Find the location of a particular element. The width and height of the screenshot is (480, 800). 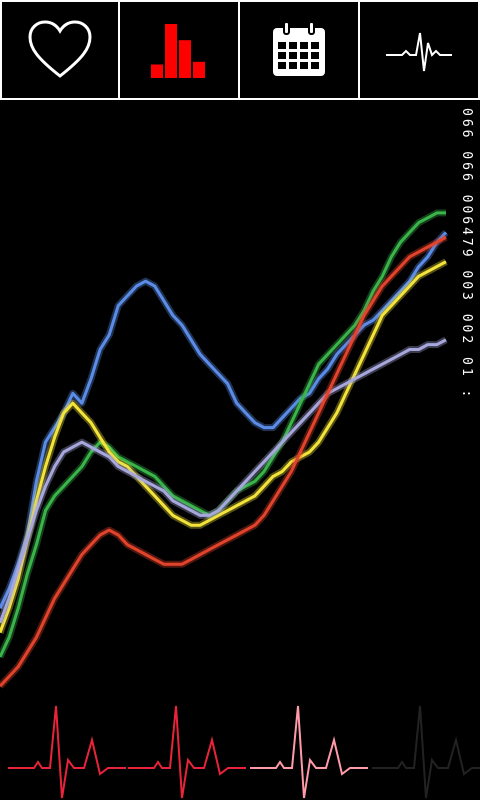

tab-heart is located at coordinates (60, 50).